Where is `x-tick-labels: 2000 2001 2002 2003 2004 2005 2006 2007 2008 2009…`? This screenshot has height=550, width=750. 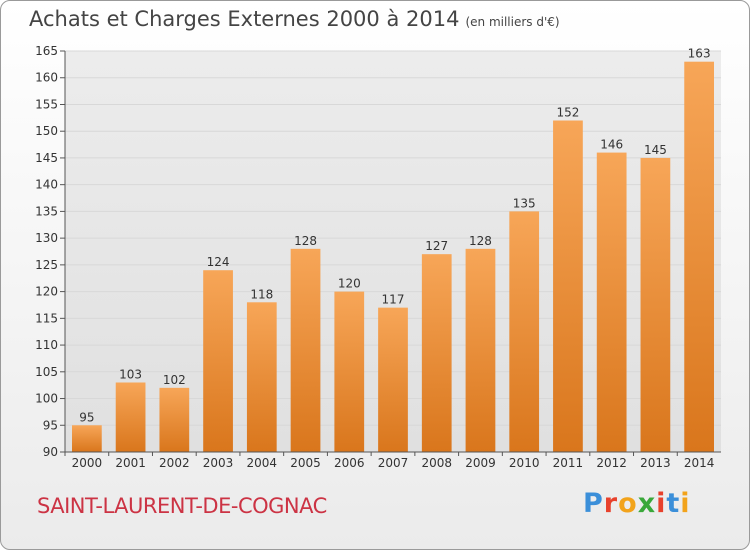
x-tick-labels: 2000 2001 2002 2003 2004 2005 2006 2007 2008 2009… is located at coordinates (393, 463).